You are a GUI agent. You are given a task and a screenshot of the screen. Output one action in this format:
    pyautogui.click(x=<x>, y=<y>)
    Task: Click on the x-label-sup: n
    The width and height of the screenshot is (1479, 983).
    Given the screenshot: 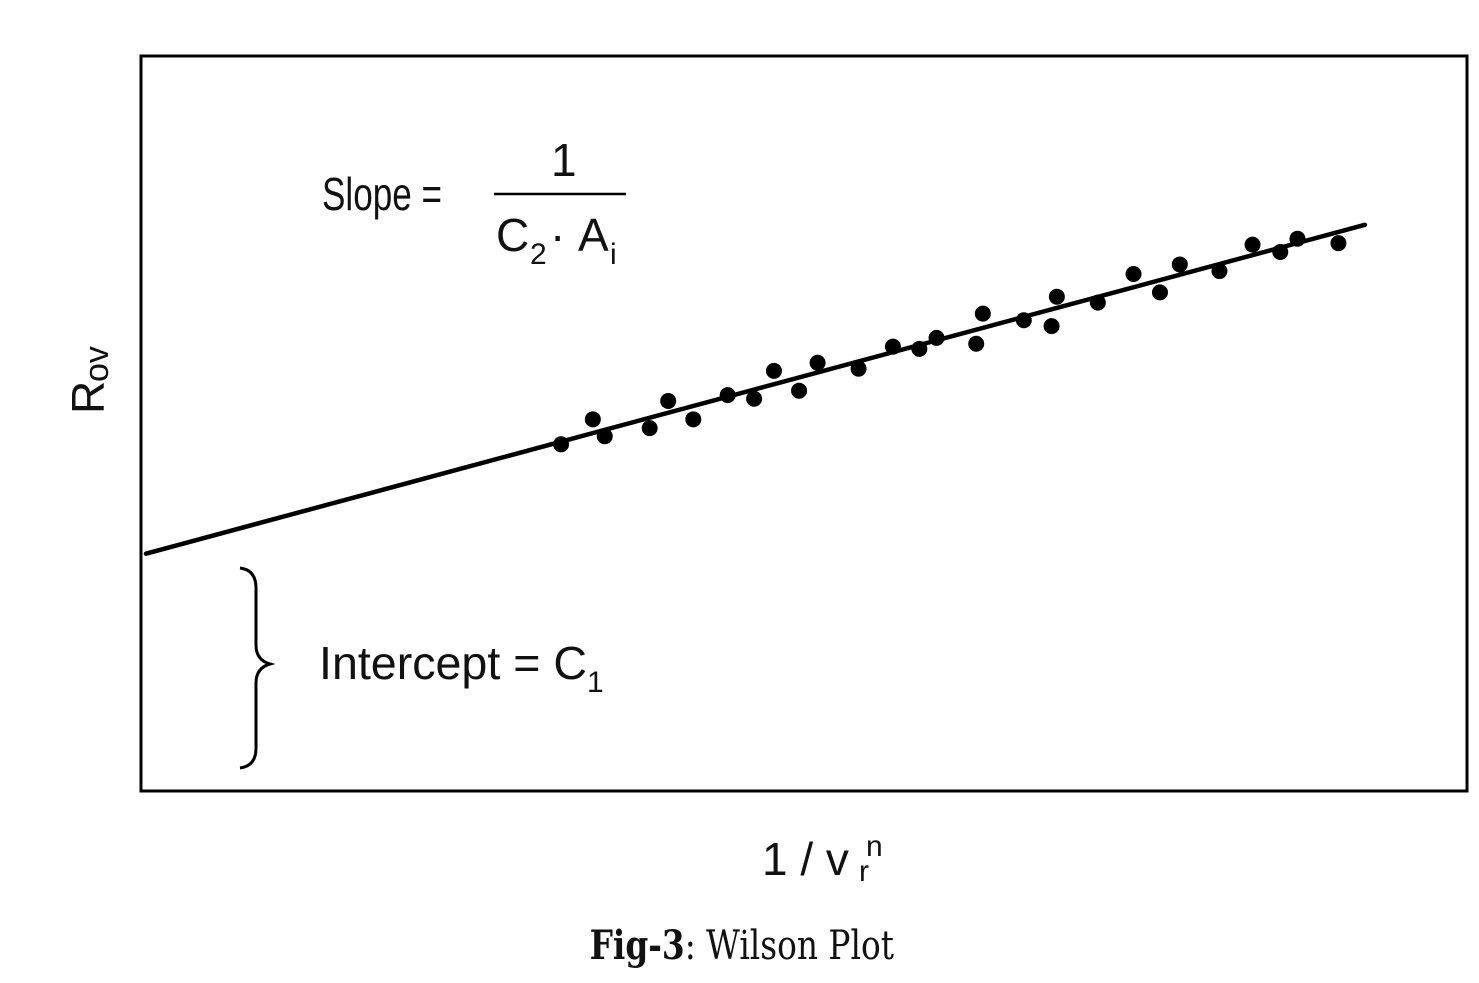 What is the action you would take?
    pyautogui.click(x=874, y=846)
    